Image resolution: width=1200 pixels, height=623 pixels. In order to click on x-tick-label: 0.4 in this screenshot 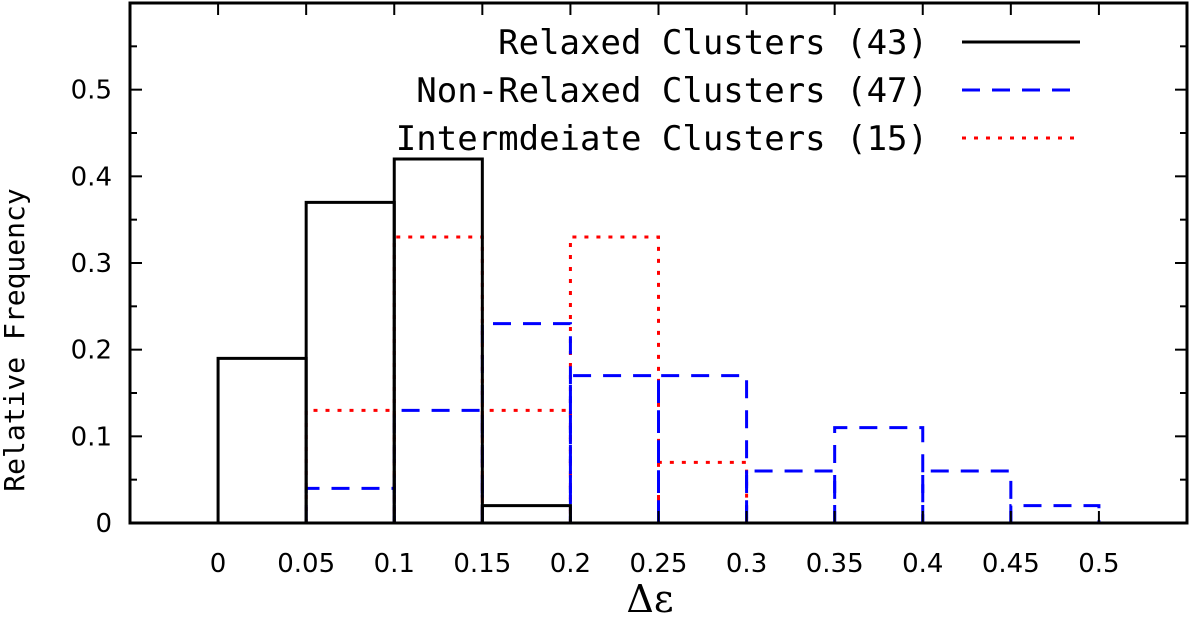, I will do `click(922, 564)`.